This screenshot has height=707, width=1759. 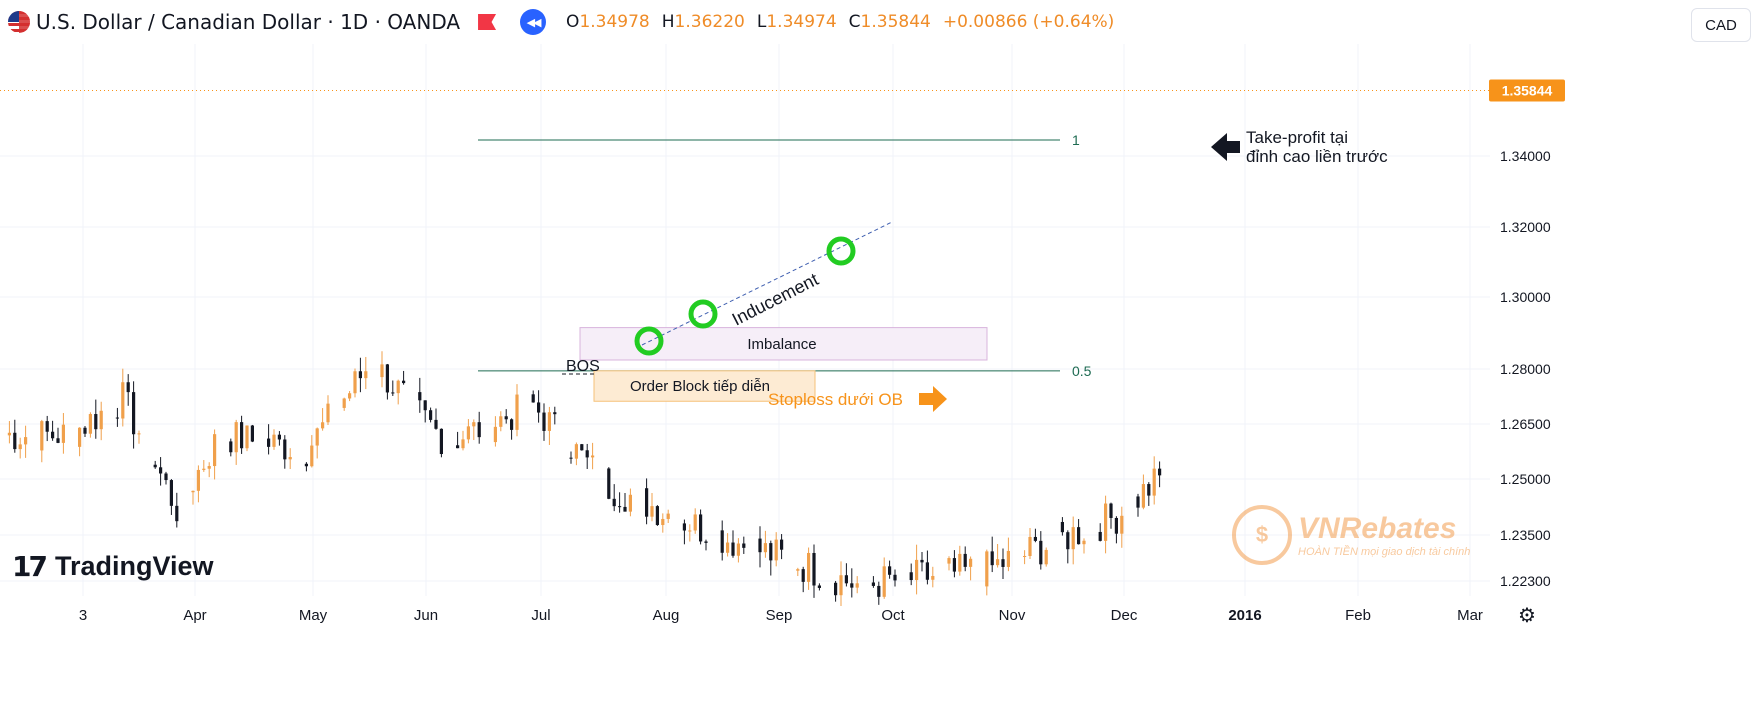 What do you see at coordinates (583, 366) in the screenshot?
I see `bos-label: BOS` at bounding box center [583, 366].